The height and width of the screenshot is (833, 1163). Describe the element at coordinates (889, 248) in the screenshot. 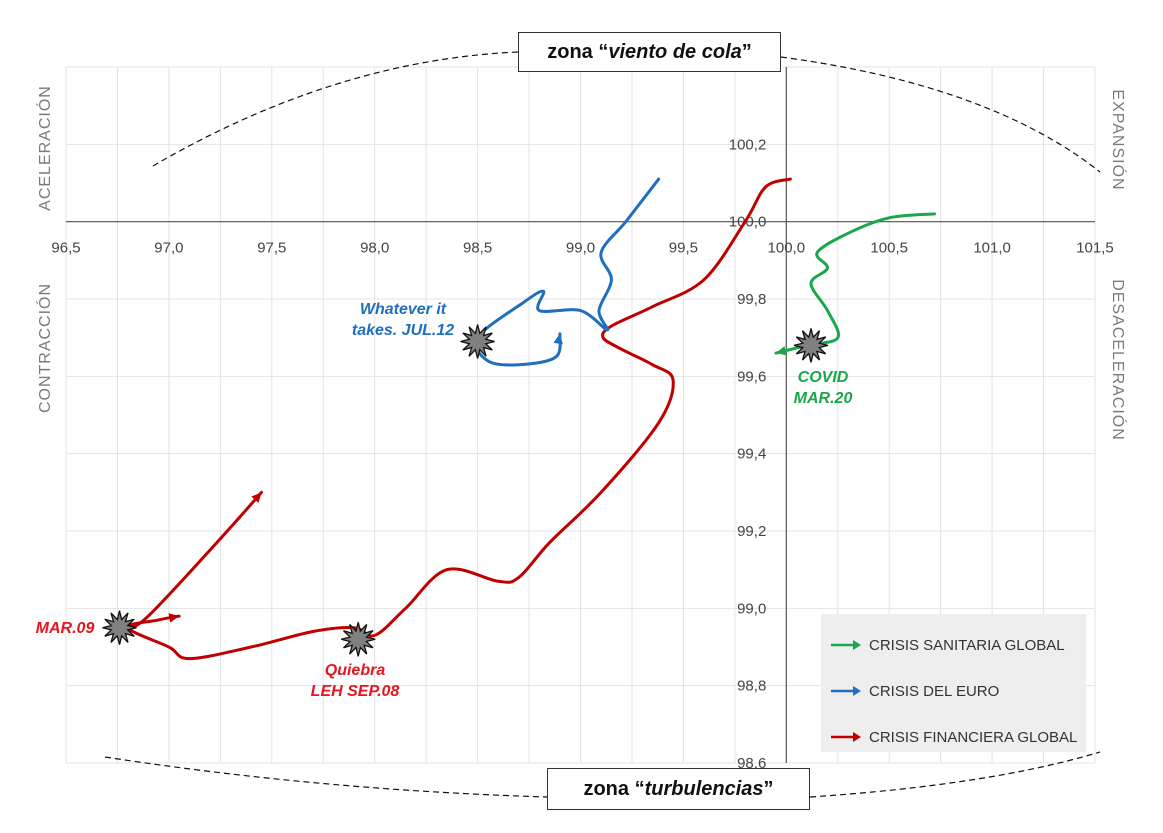

I see `x-tick-label: 100,5` at that location.